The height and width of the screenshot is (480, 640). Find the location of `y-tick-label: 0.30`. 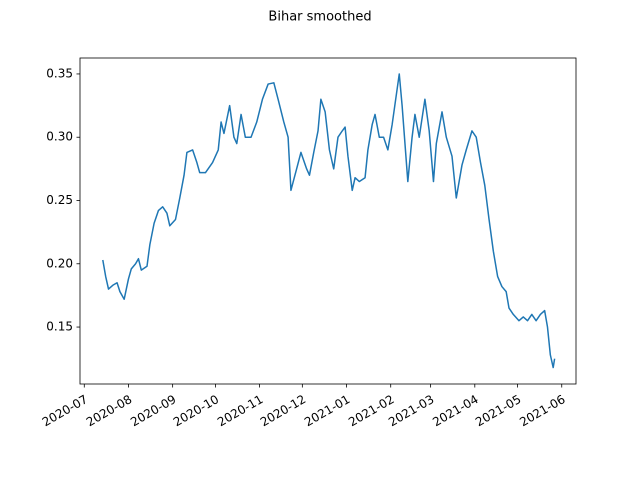

y-tick-label: 0.30 is located at coordinates (59, 137).